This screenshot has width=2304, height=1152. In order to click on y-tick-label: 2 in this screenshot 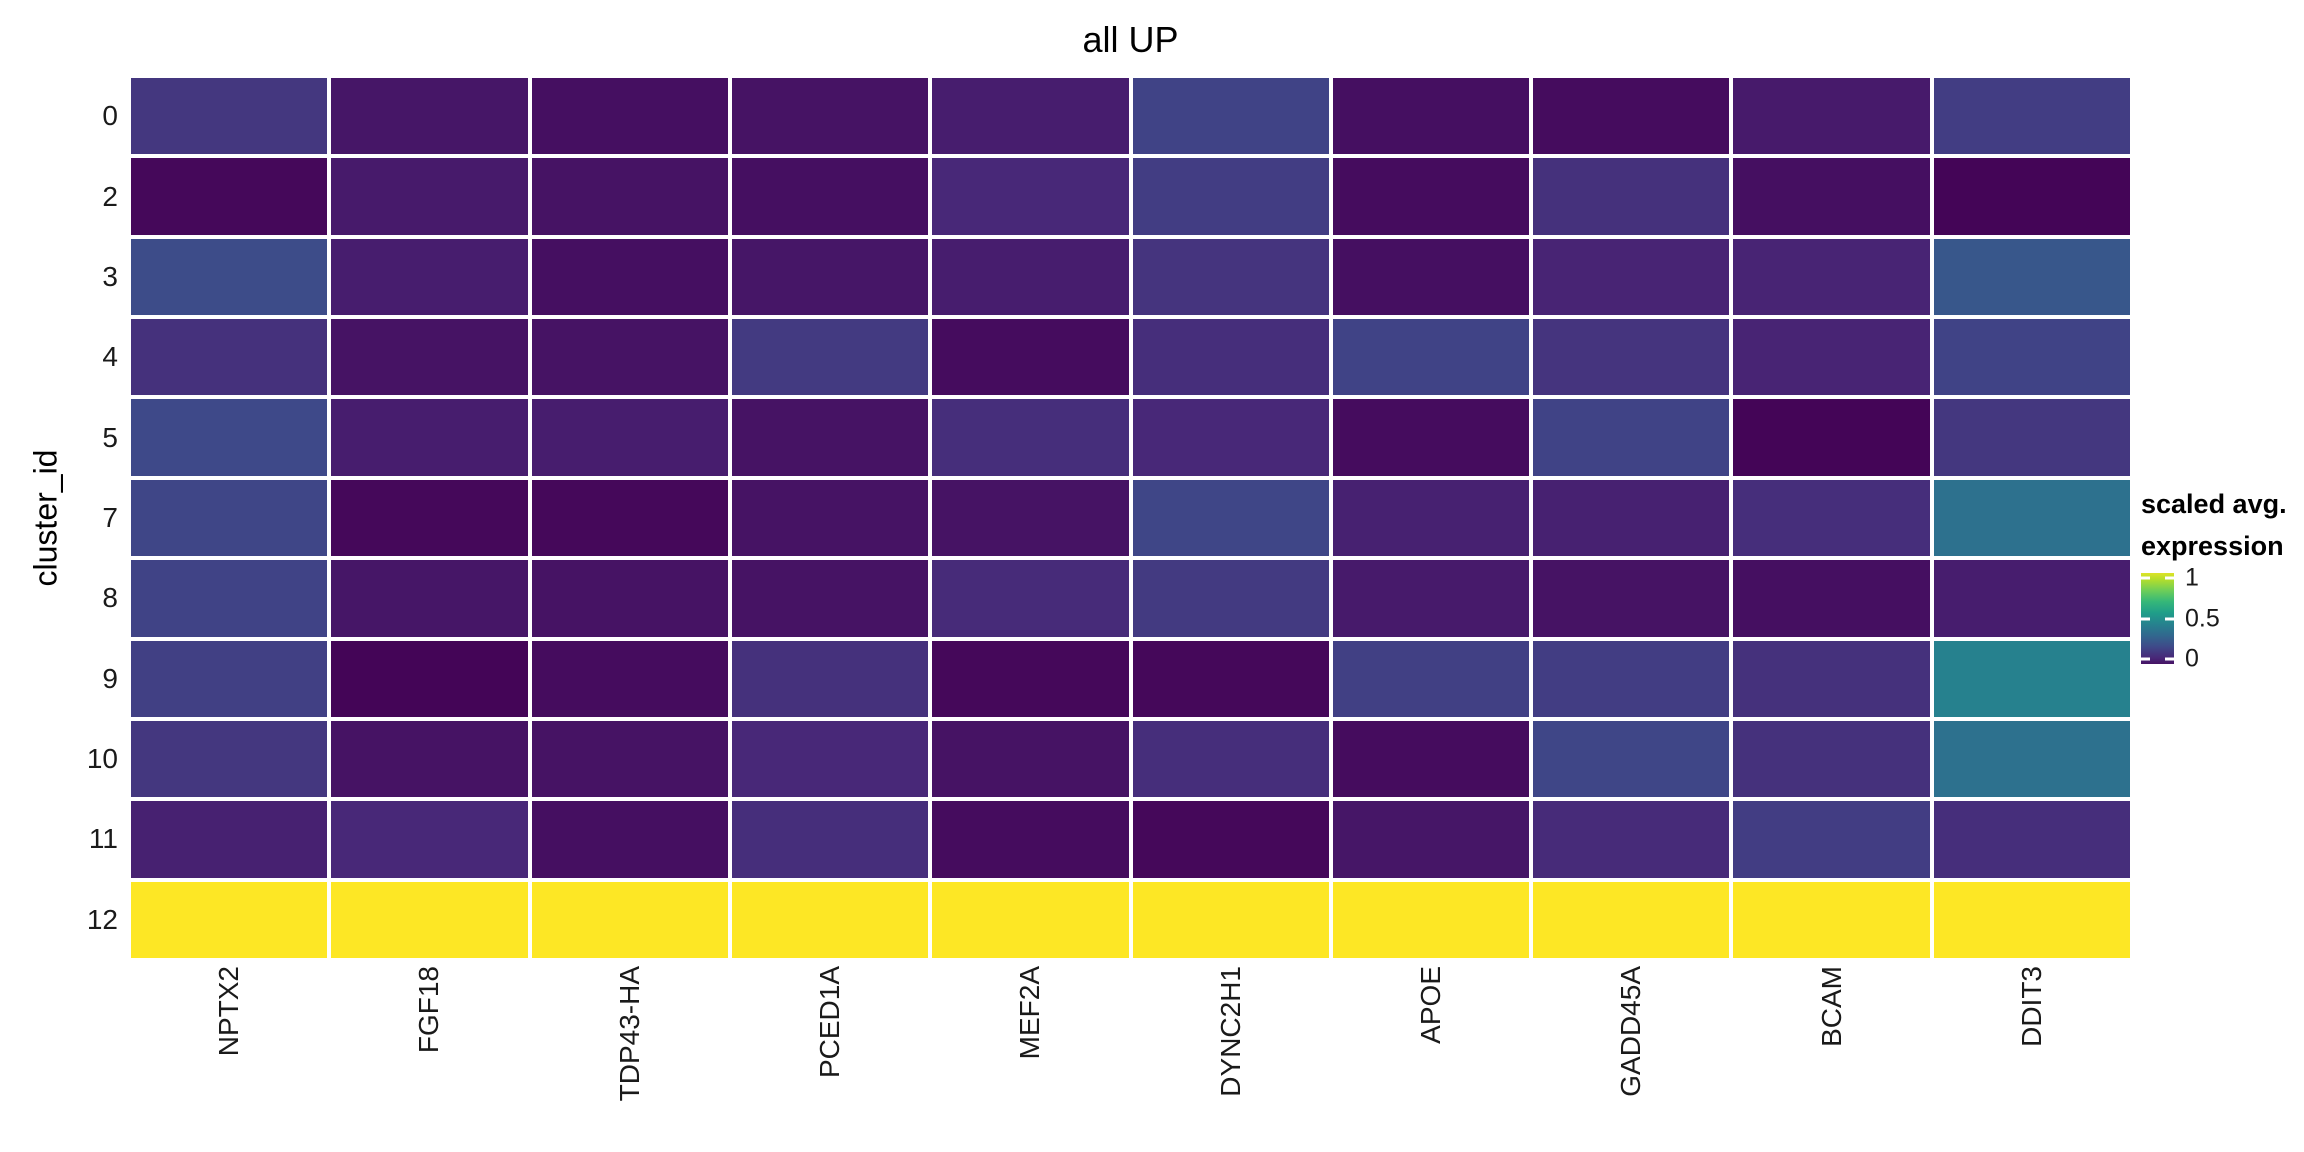, I will do `click(110, 196)`.